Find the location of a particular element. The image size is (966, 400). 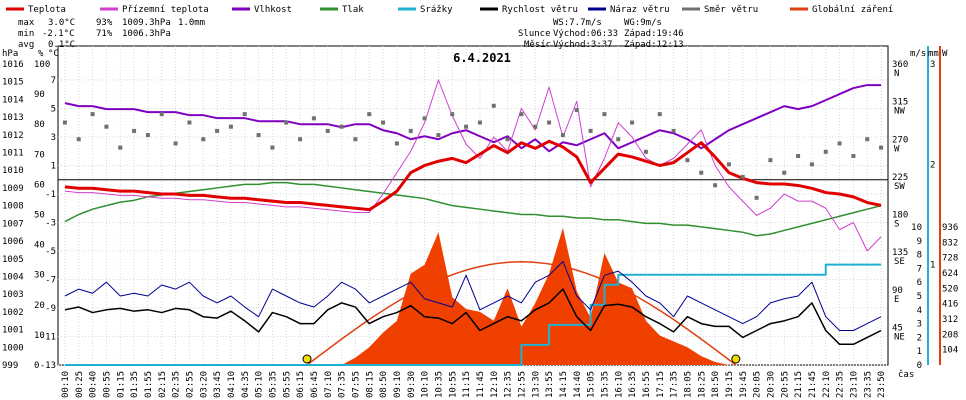

stat-avg-temp: 0.1°C is located at coordinates (61, 45).